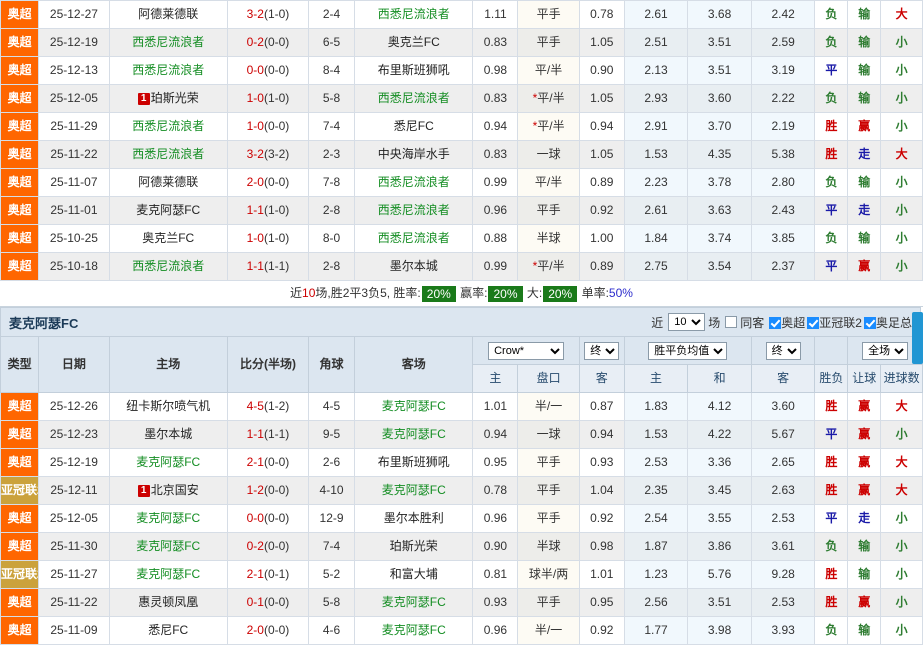 The height and width of the screenshot is (645, 923). I want to click on match-score: 1-0(1-0), so click(268, 98).